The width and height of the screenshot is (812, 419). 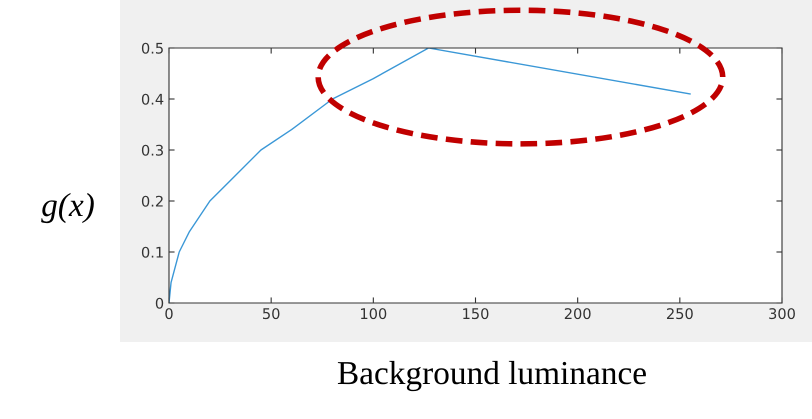 What do you see at coordinates (152, 48) in the screenshot?
I see `y-tick-label: 0.5` at bounding box center [152, 48].